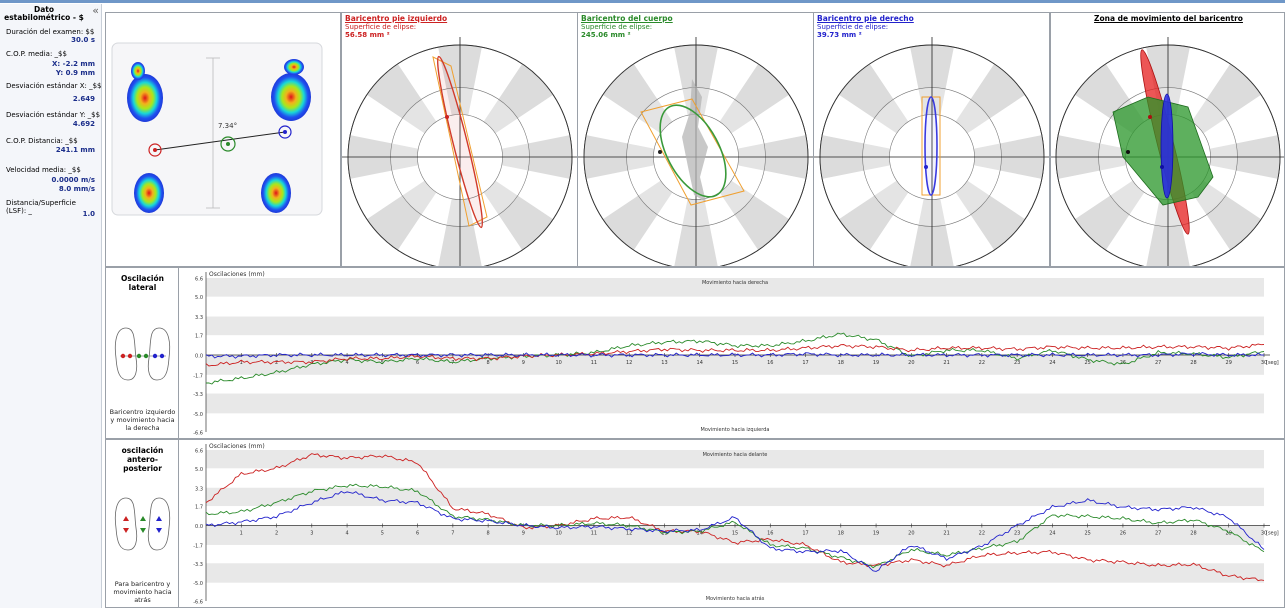 The height and width of the screenshot is (608, 1285). What do you see at coordinates (199, 489) in the screenshot?
I see `y-tick-label: 3.3` at bounding box center [199, 489].